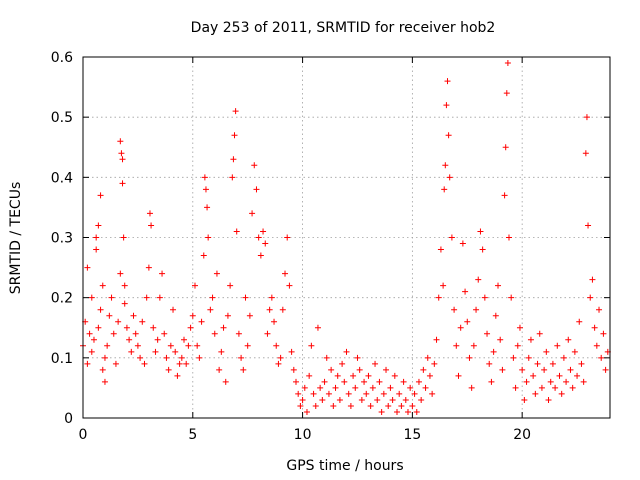 The width and height of the screenshot is (640, 480). I want to click on y-tick-label: 0.5, so click(62, 118).